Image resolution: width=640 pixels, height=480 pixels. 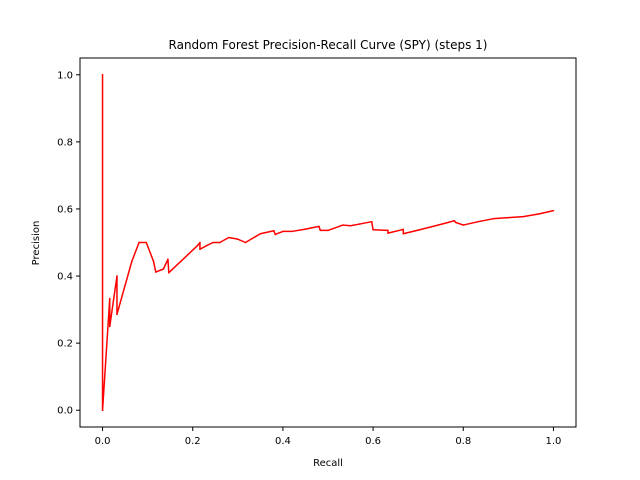 I want to click on y-tick-label: 0.2, so click(x=65, y=344).